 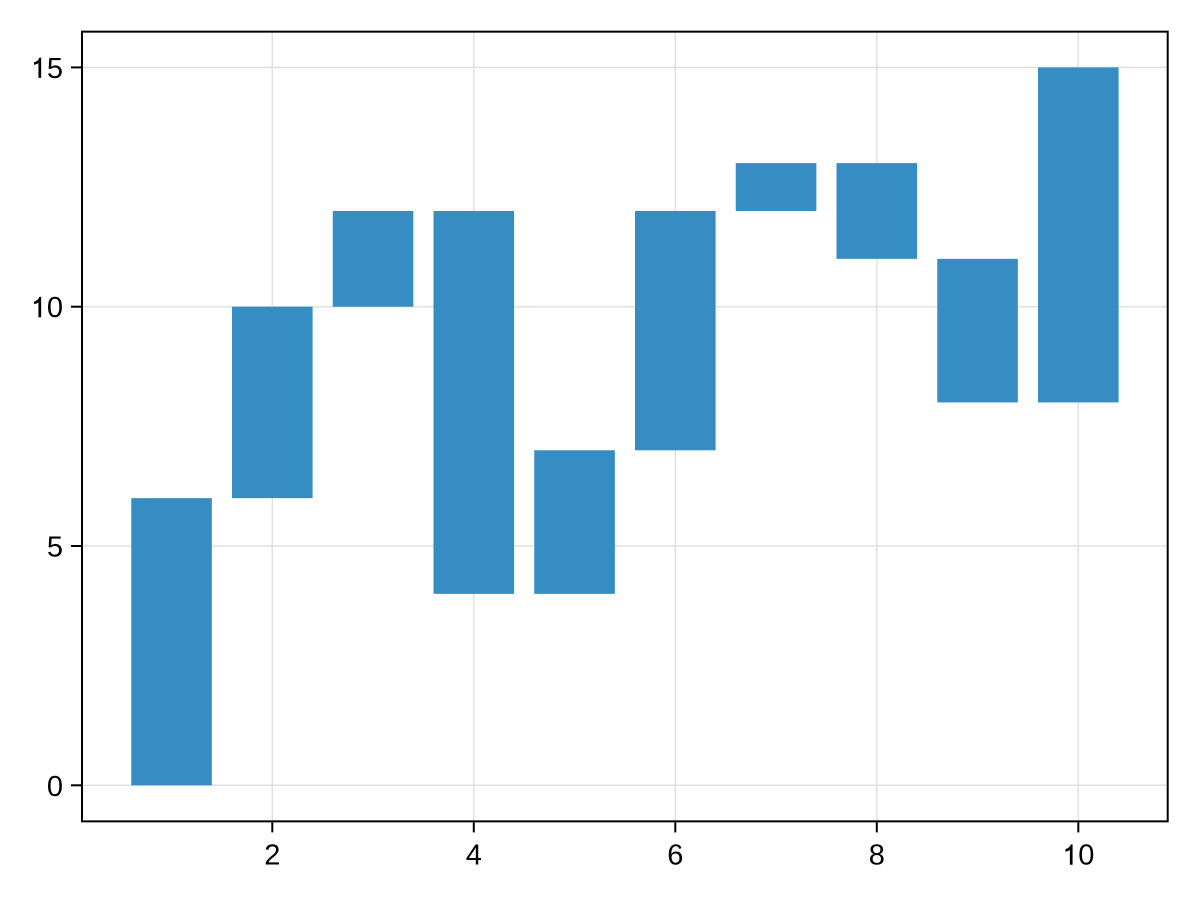 What do you see at coordinates (474, 856) in the screenshot?
I see `svg-text: 4` at bounding box center [474, 856].